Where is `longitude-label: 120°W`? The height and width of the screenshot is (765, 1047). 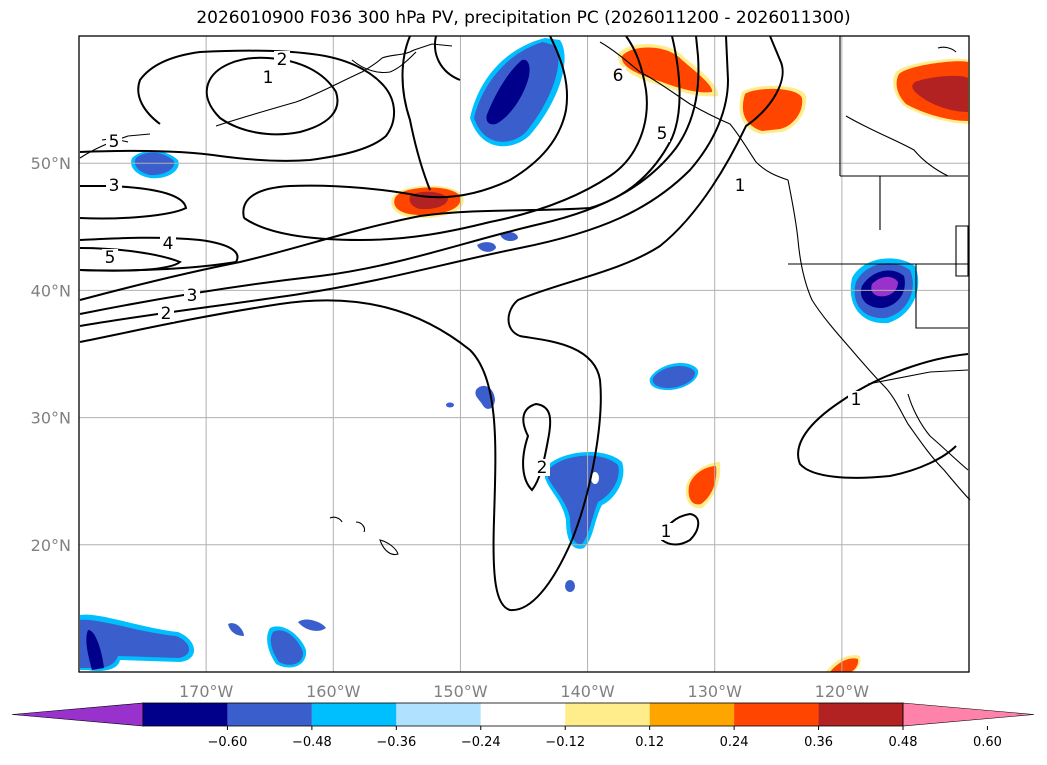
longitude-label: 120°W is located at coordinates (842, 691).